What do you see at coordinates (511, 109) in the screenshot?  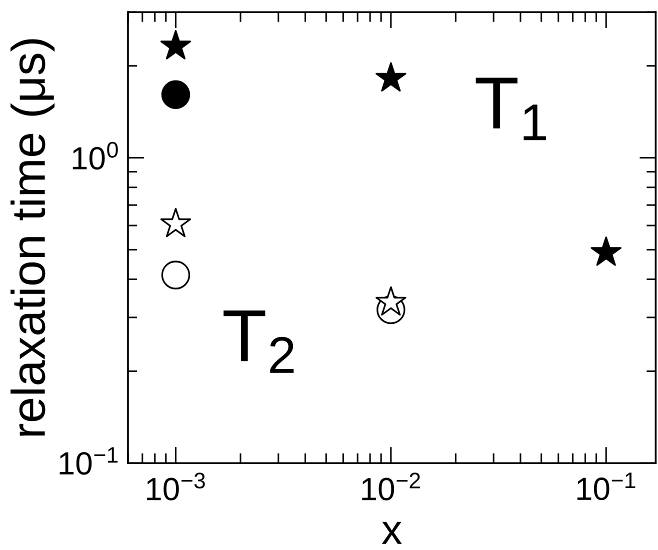 I see `annotation: T$_{1}$` at bounding box center [511, 109].